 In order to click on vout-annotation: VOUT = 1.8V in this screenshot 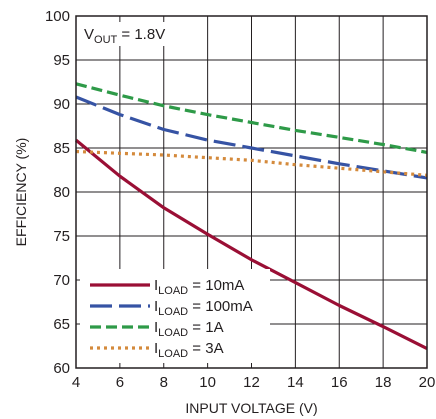, I will do `click(130, 34)`.